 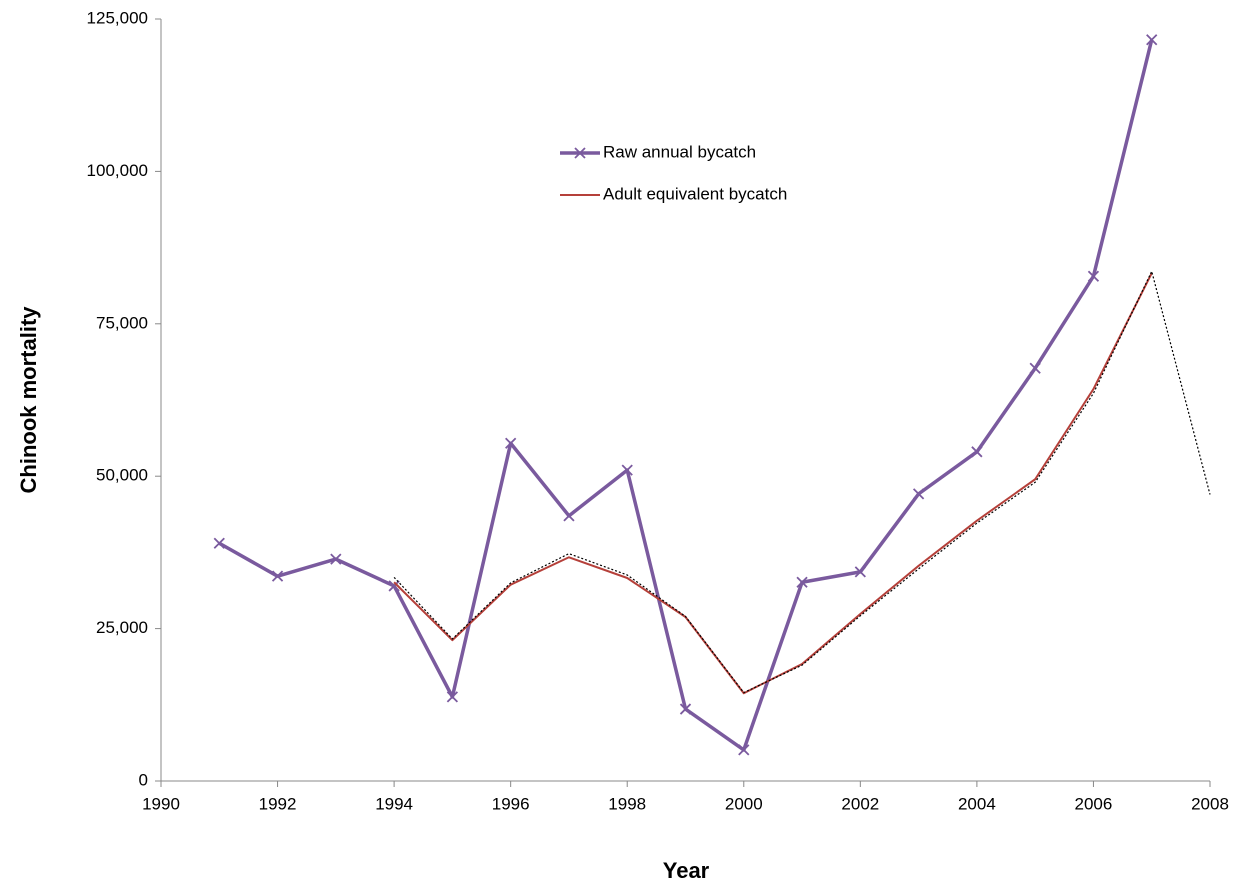 I want to click on x-tick-label: 1992, so click(x=278, y=803).